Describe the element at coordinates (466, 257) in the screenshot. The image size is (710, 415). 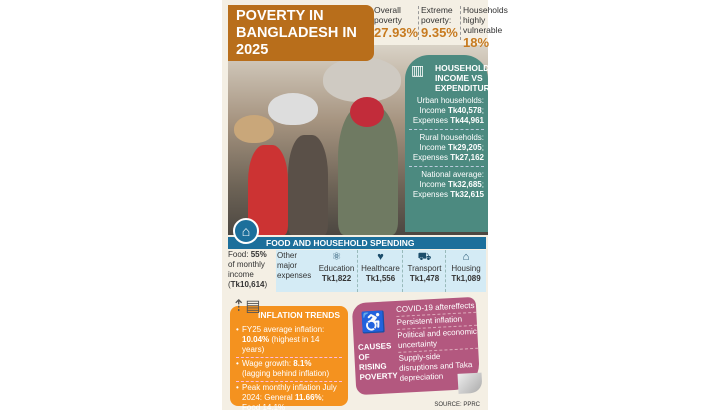
I see `housing-icon: ⌂` at that location.